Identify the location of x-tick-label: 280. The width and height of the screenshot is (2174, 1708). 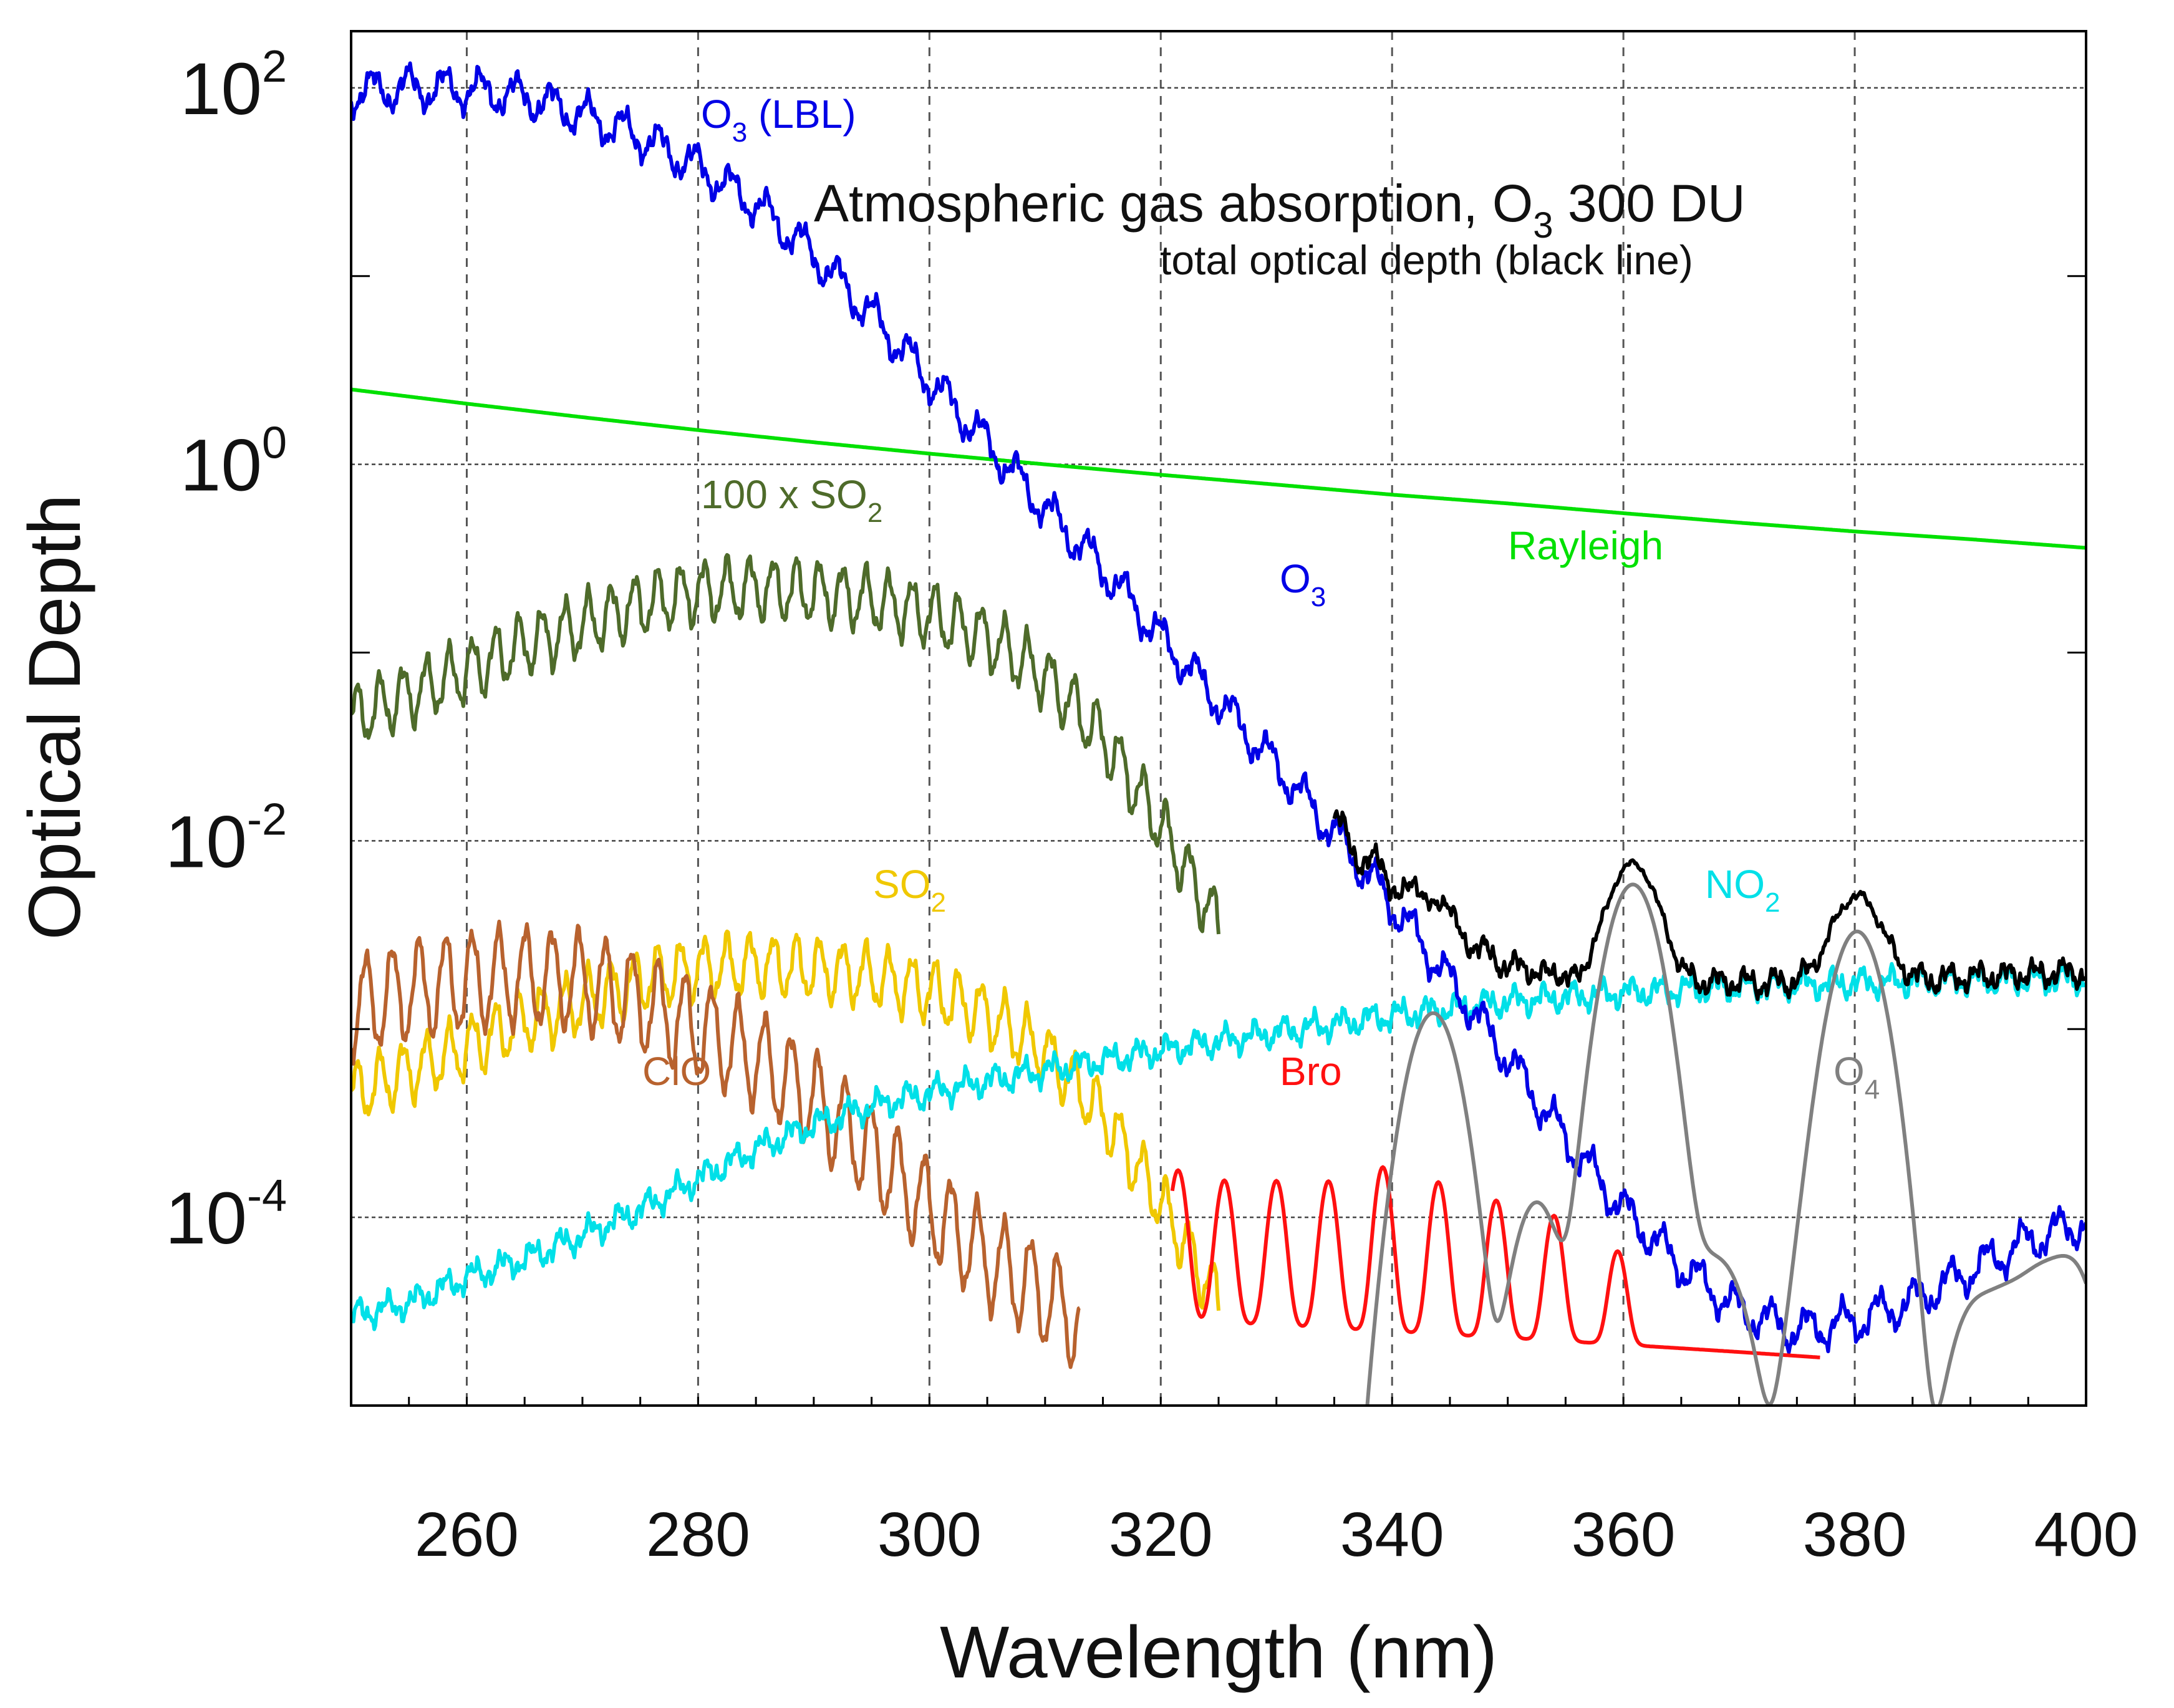
(698, 1535).